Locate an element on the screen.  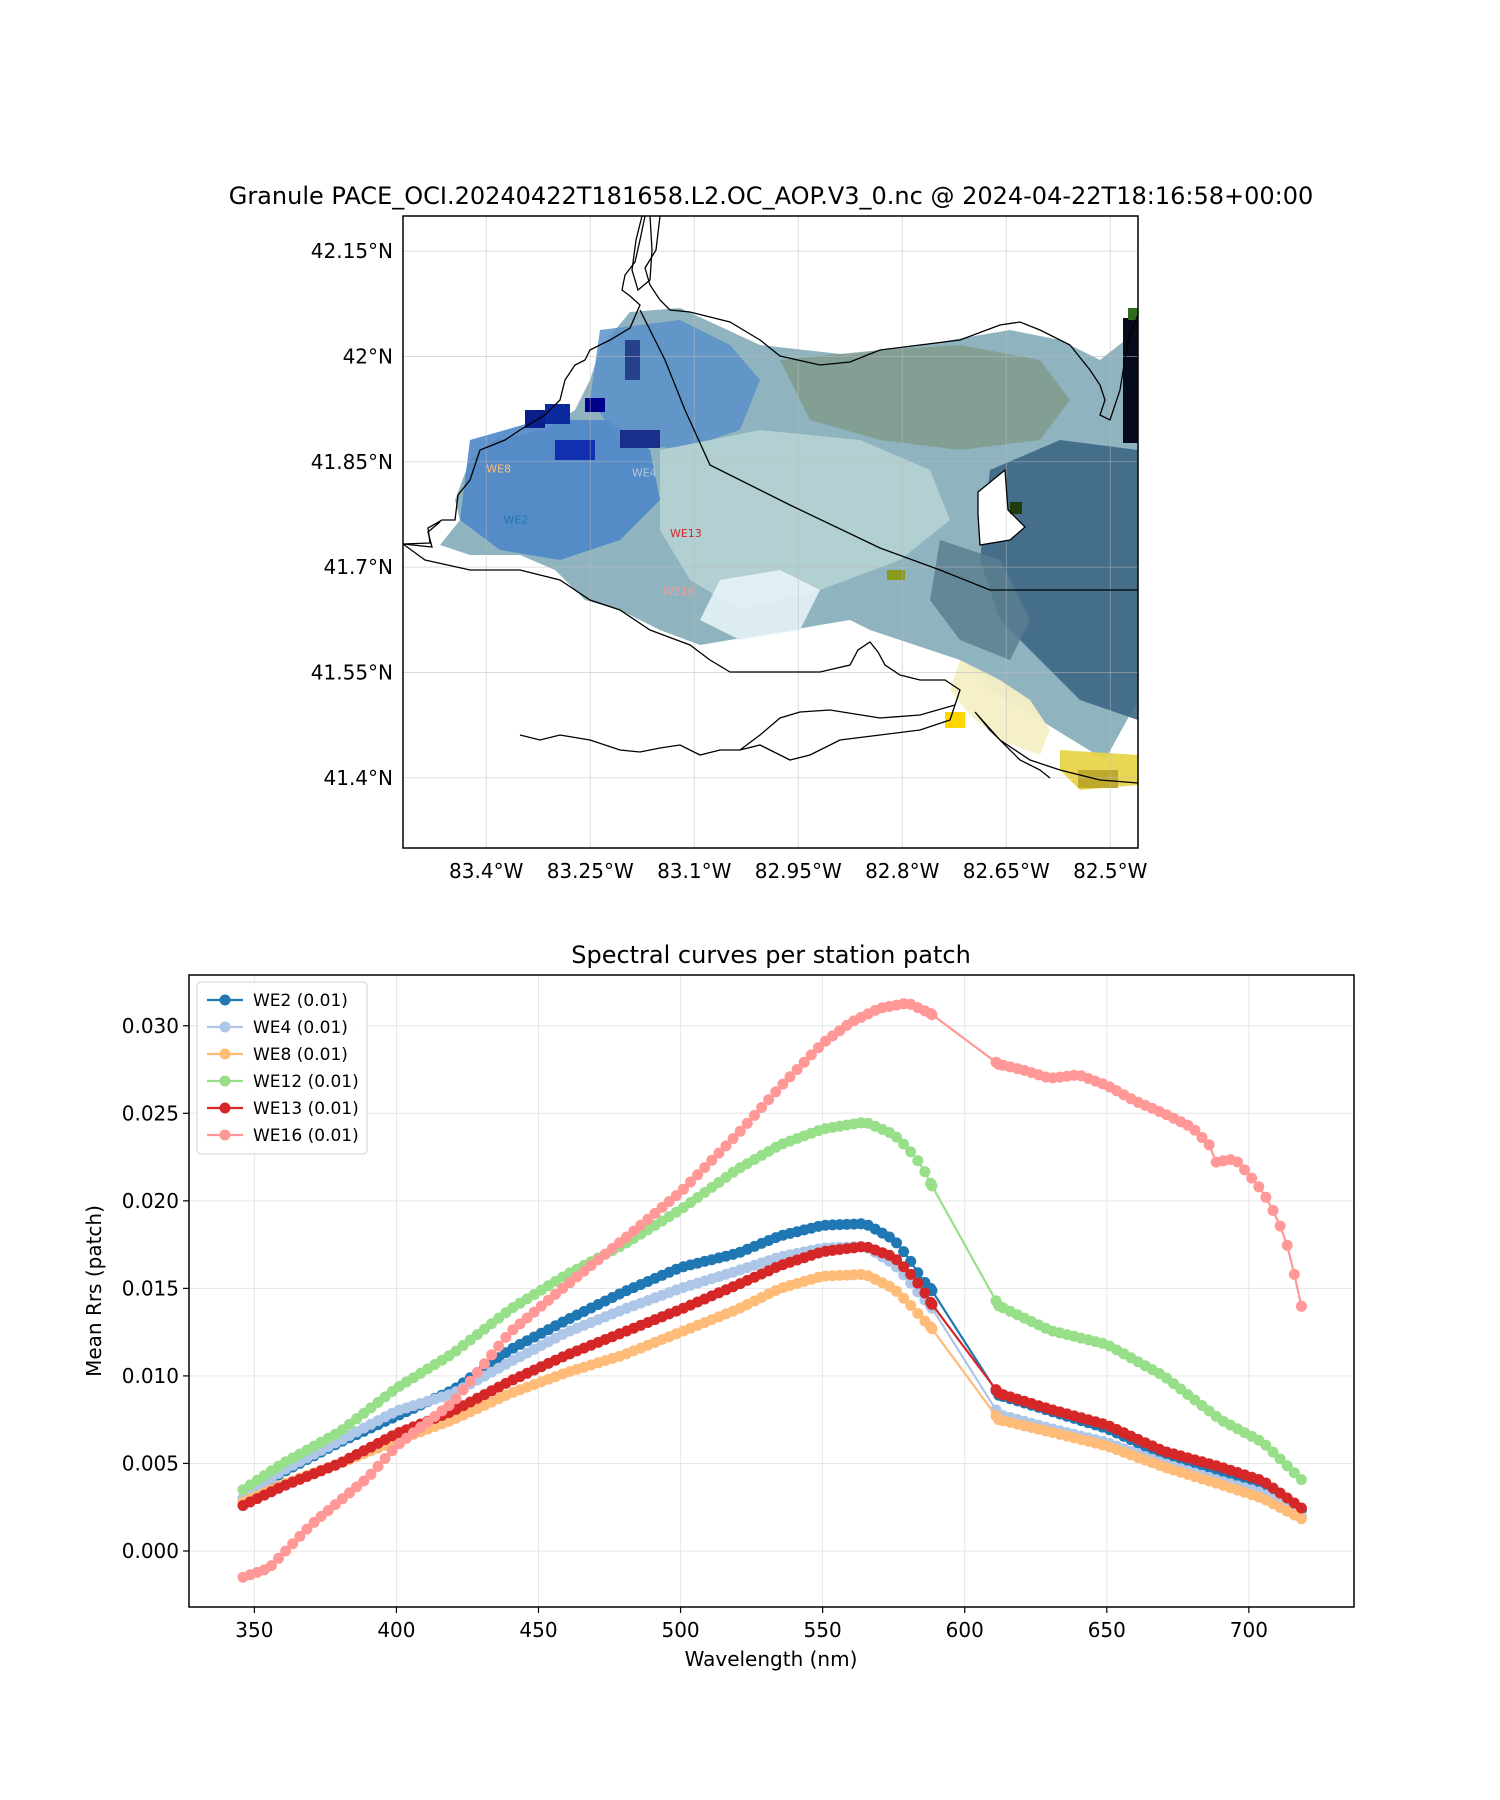
coastline-south is located at coordinates (770, 663).